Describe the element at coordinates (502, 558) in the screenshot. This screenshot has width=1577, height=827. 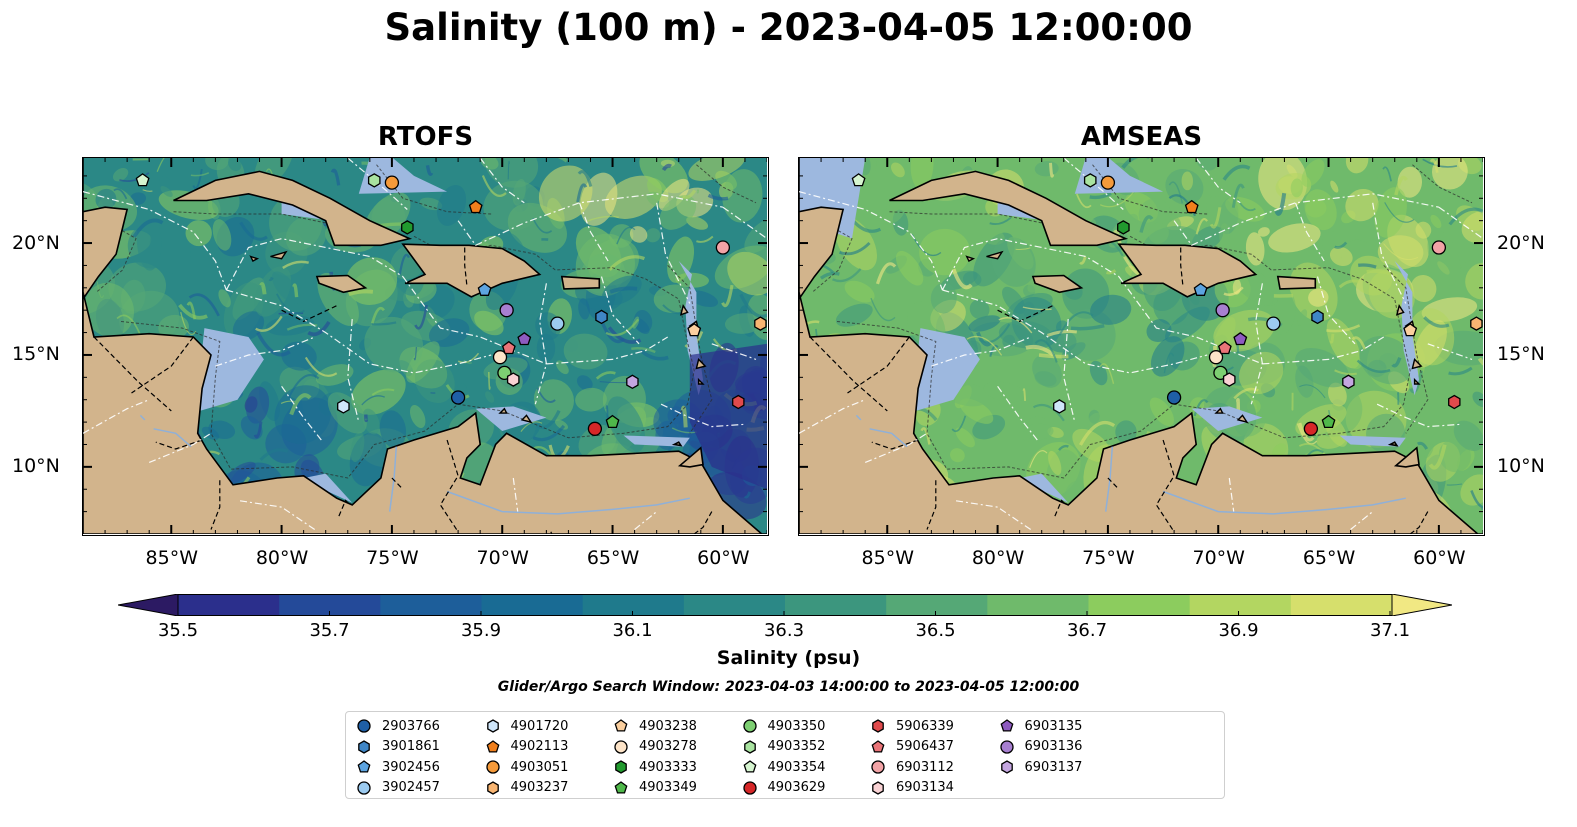
I see `lon-tick-label: 70°W` at that location.